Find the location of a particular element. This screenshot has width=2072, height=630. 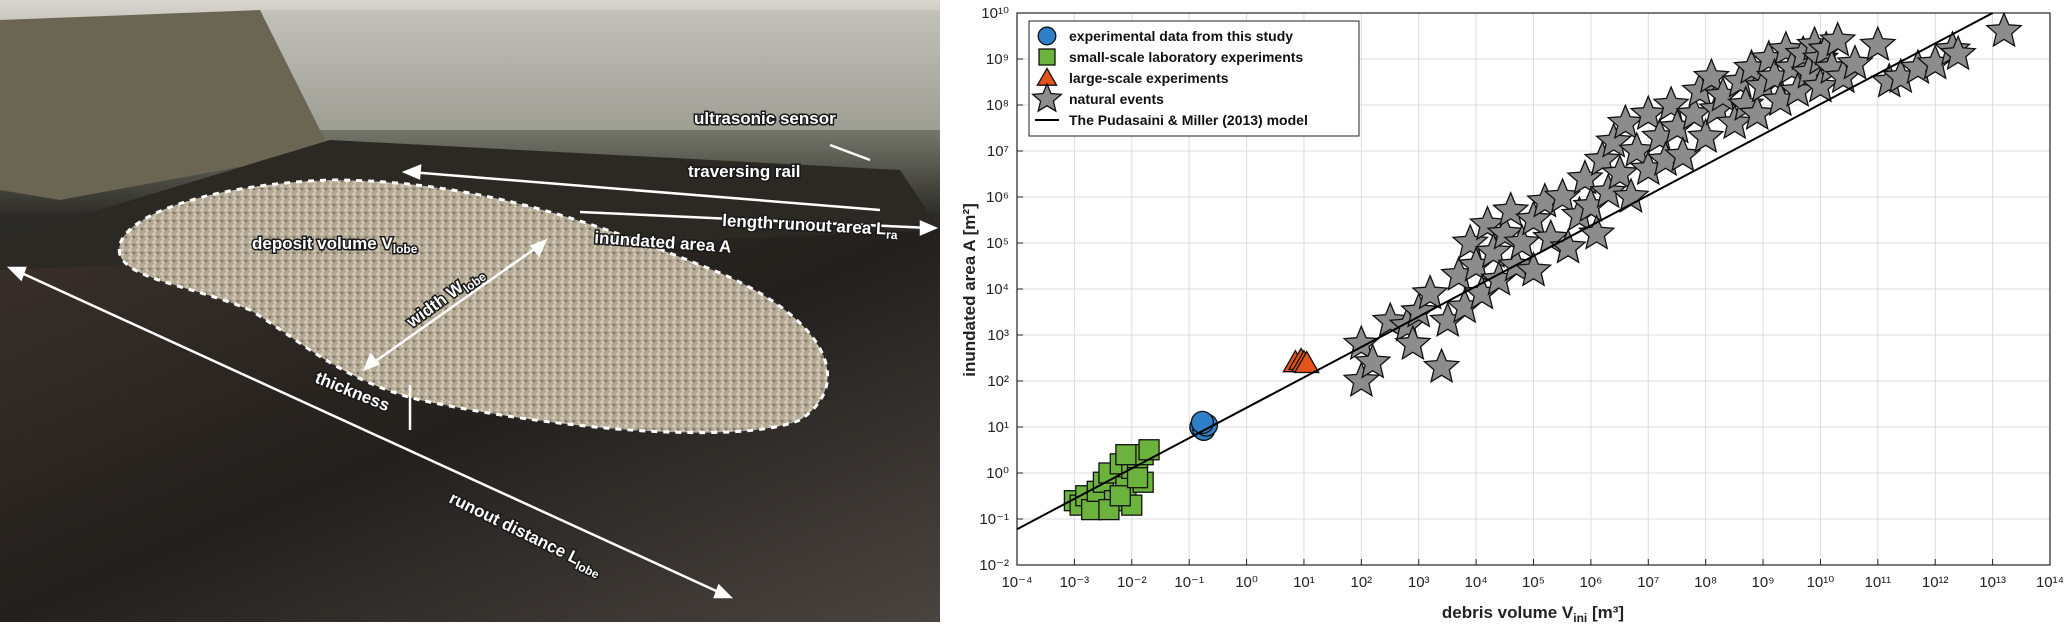

x-tick-label: 10⁶ is located at coordinates (1590, 582).